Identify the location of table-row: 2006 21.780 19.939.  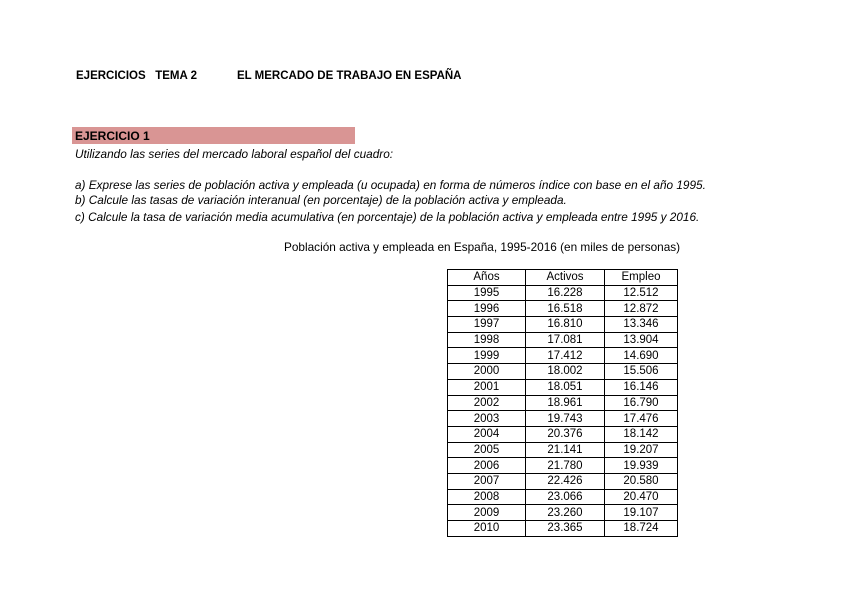
(562, 465).